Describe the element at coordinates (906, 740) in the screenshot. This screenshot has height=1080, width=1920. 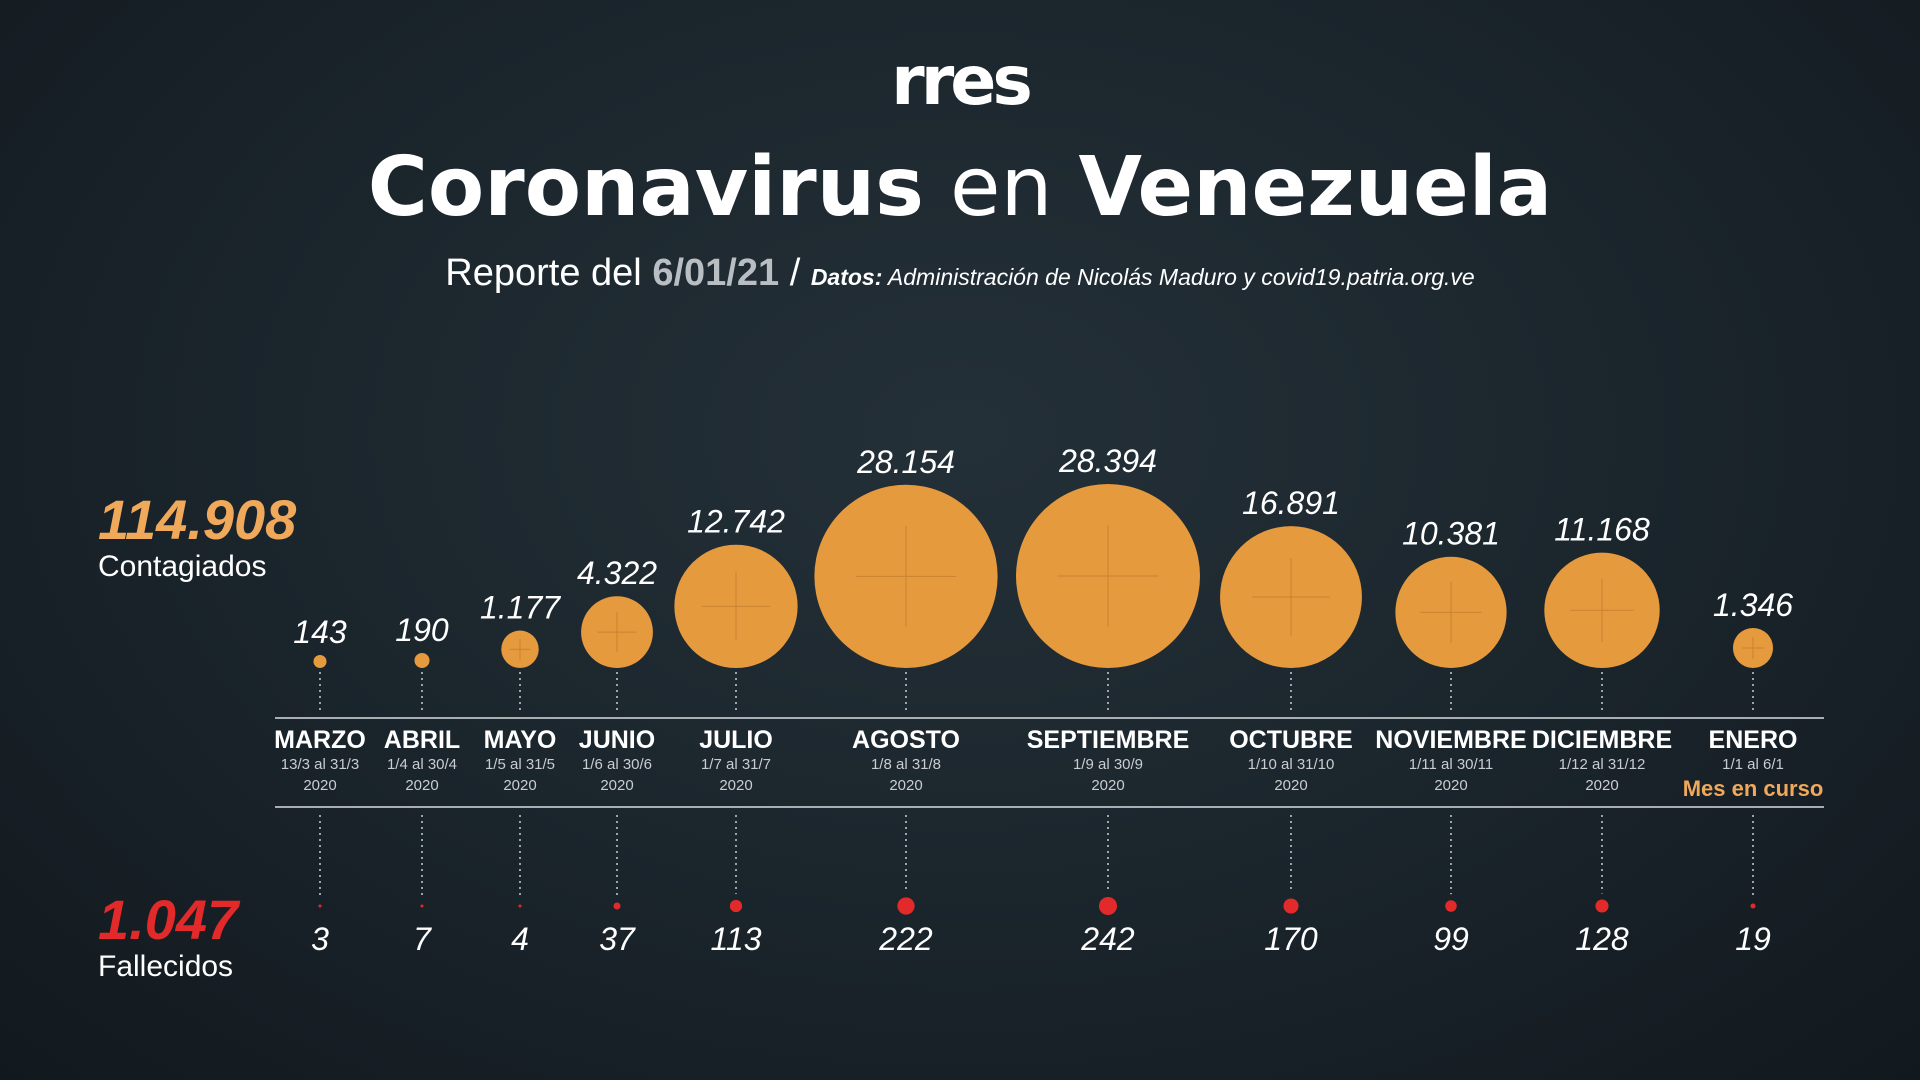
I see `month-name: AGOSTO` at that location.